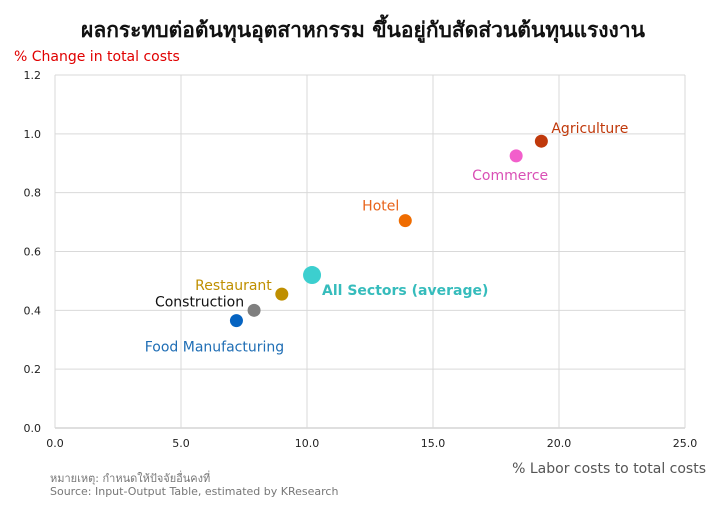 The width and height of the screenshot is (726, 518). I want to click on point-label: Commerce, so click(510, 176).